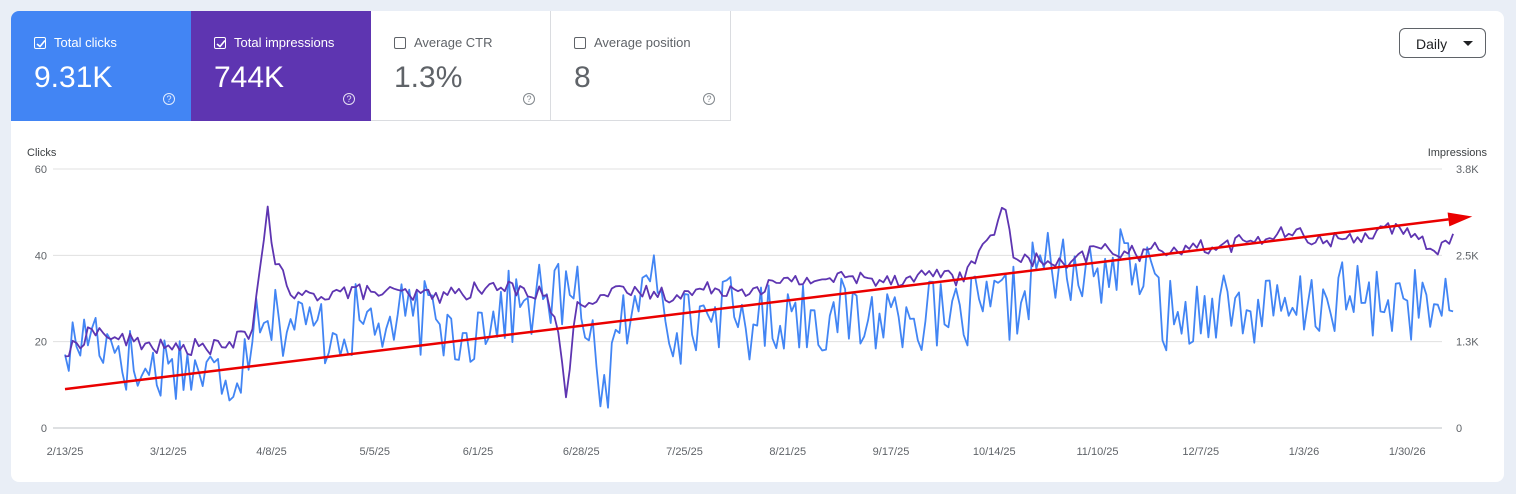 Image resolution: width=1516 pixels, height=494 pixels. I want to click on total-clicks-label: Total clicks, so click(85, 42).